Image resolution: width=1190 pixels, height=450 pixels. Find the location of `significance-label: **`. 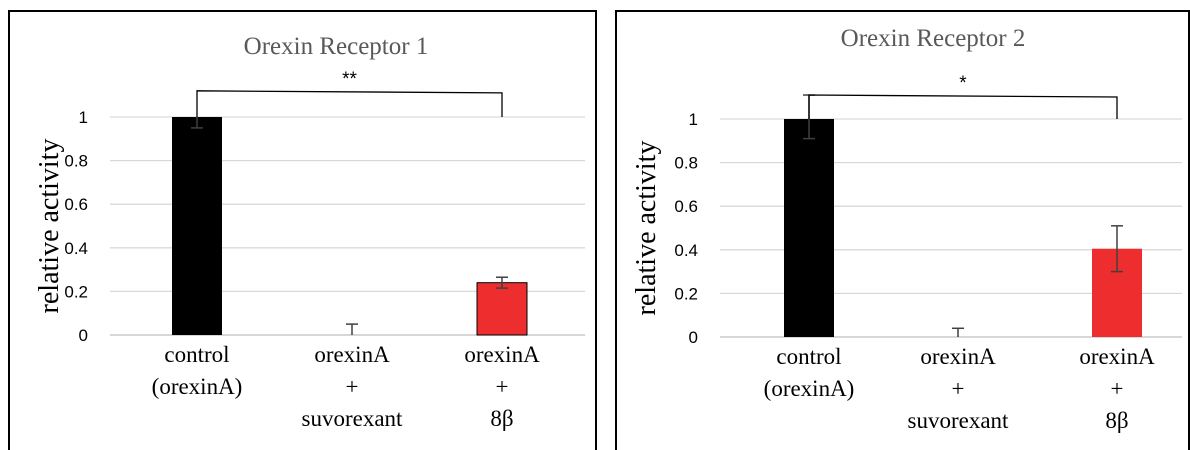

significance-label: ** is located at coordinates (349, 79).